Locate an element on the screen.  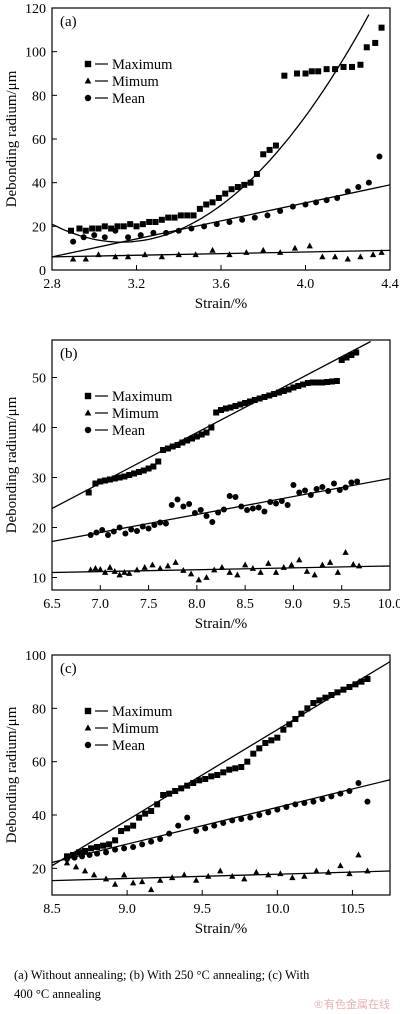
fit-line-mean is located at coordinates (221, 221).